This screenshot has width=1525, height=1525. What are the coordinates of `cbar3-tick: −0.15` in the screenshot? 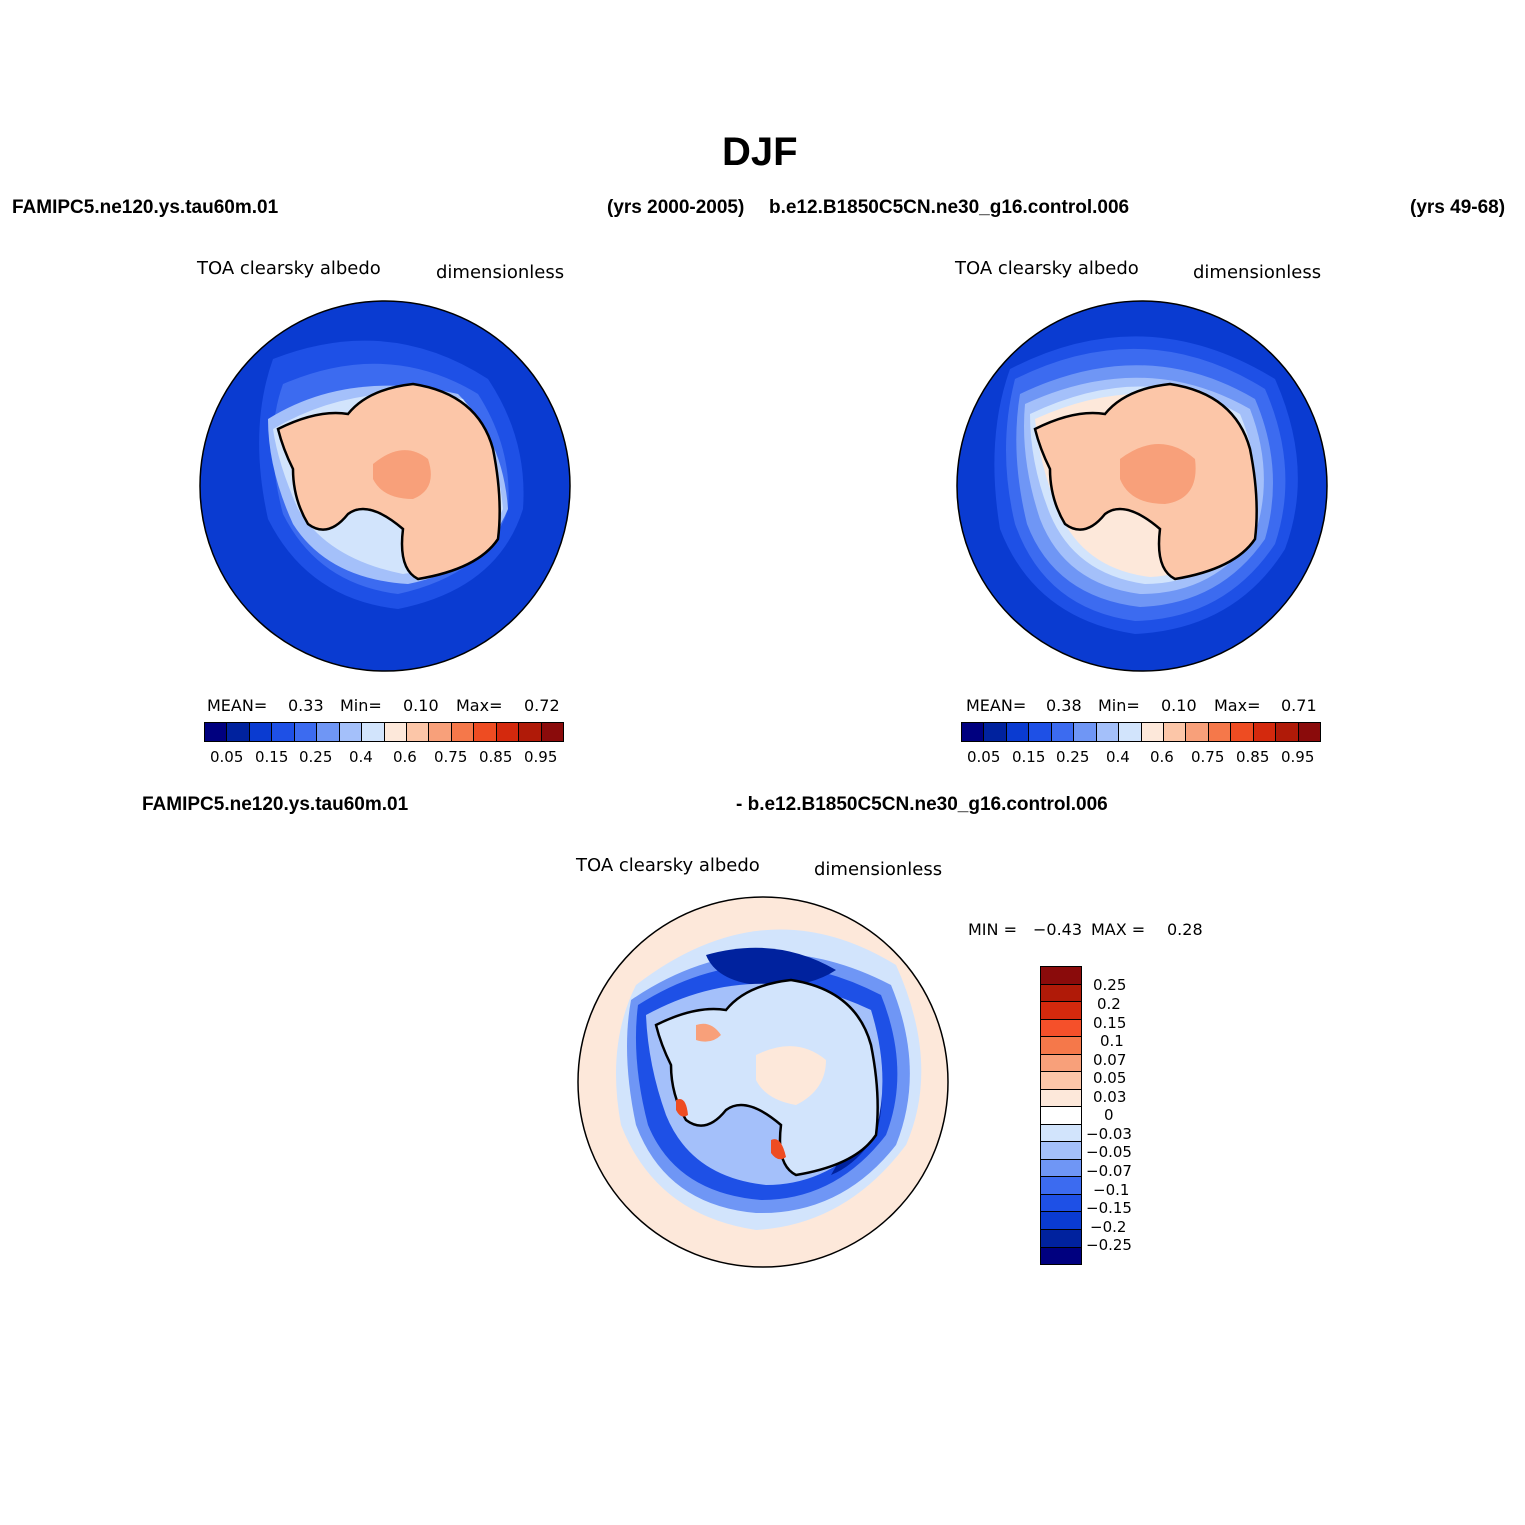 It's located at (1109, 1208).